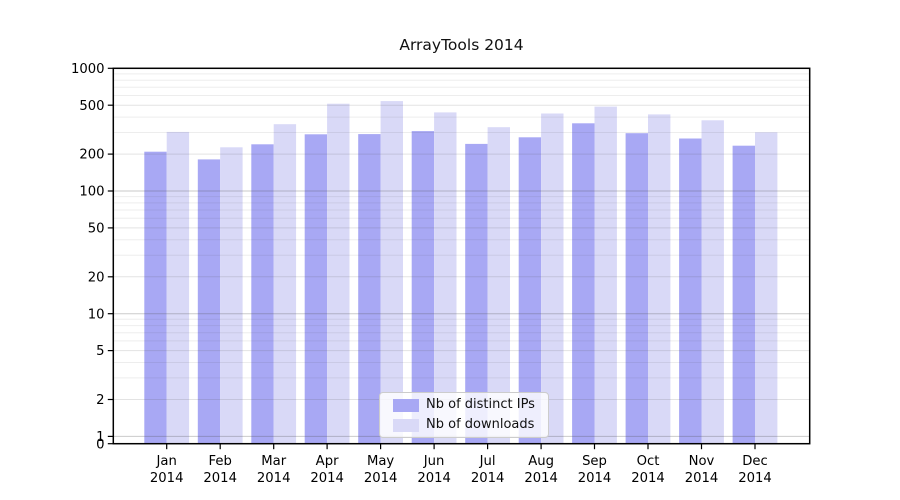 This screenshot has width=900, height=500. Describe the element at coordinates (220, 461) in the screenshot. I see `x-tick-label-month: Feb` at that location.